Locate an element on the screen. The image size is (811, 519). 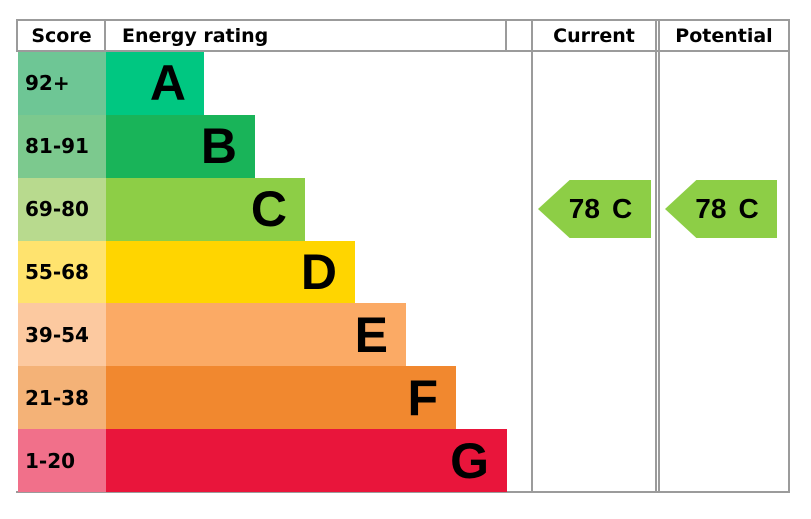
band-row-b: 81-91 B is located at coordinates (408, 146).